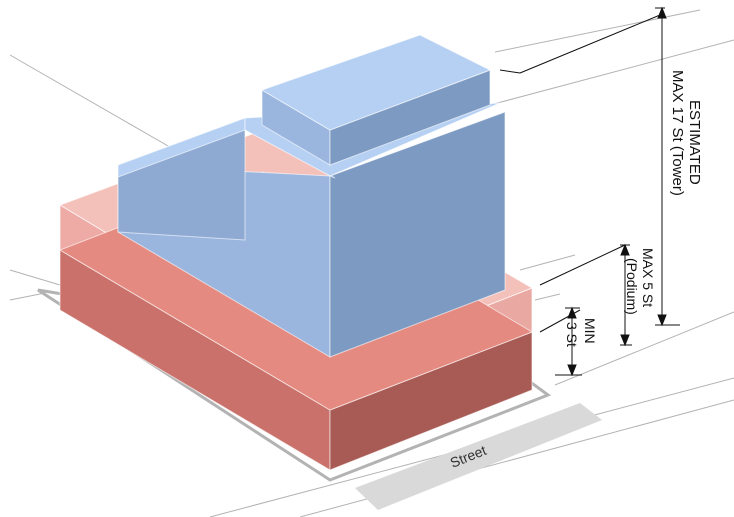 This screenshot has width=734, height=517. What do you see at coordinates (585, 295) in the screenshot?
I see `podium-dimension` at bounding box center [585, 295].